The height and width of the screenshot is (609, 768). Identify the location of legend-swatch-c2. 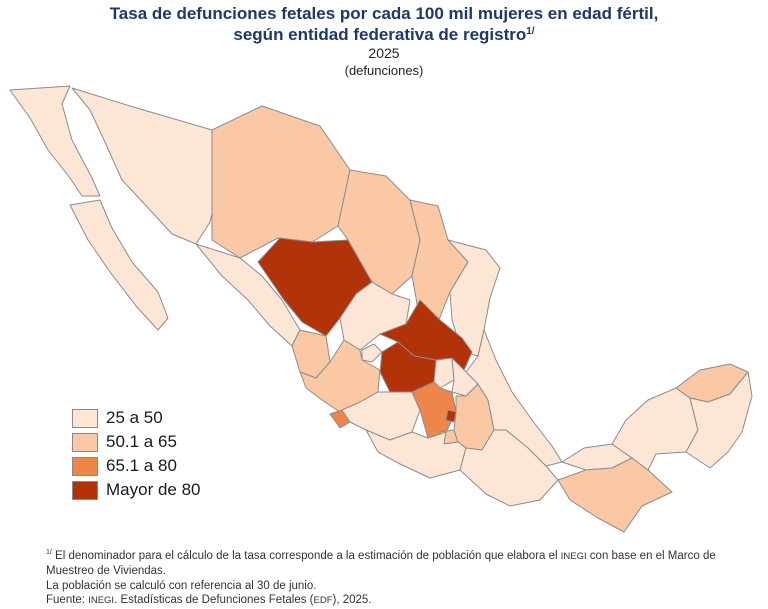
(85, 442).